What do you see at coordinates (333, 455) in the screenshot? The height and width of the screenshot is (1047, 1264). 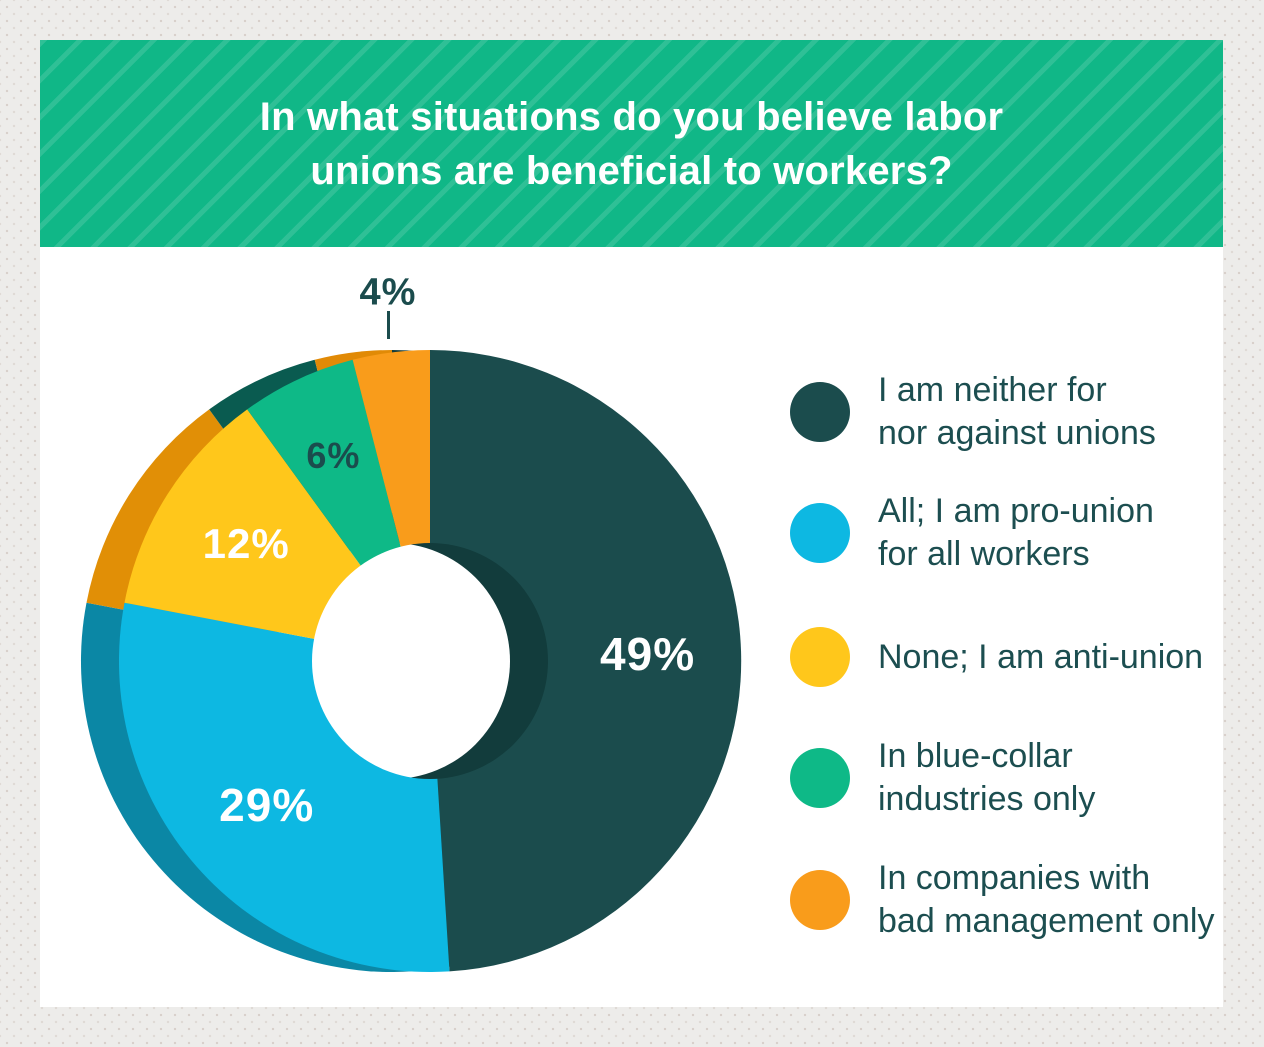 I see `slice-percent-label-3: 6%` at bounding box center [333, 455].